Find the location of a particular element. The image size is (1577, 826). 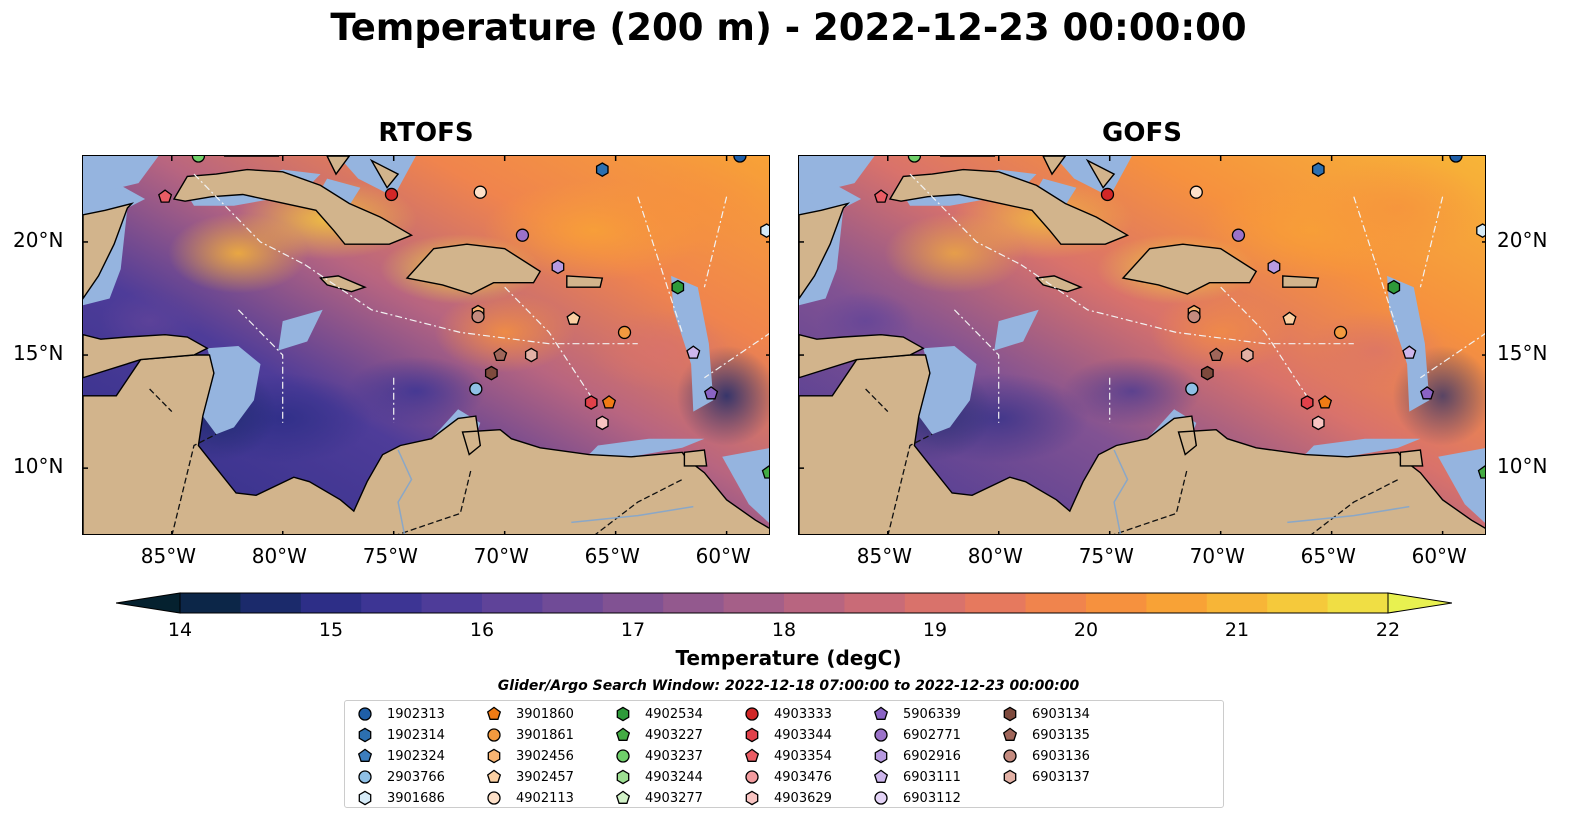

legend-item: 4903344 is located at coordinates (788, 735).